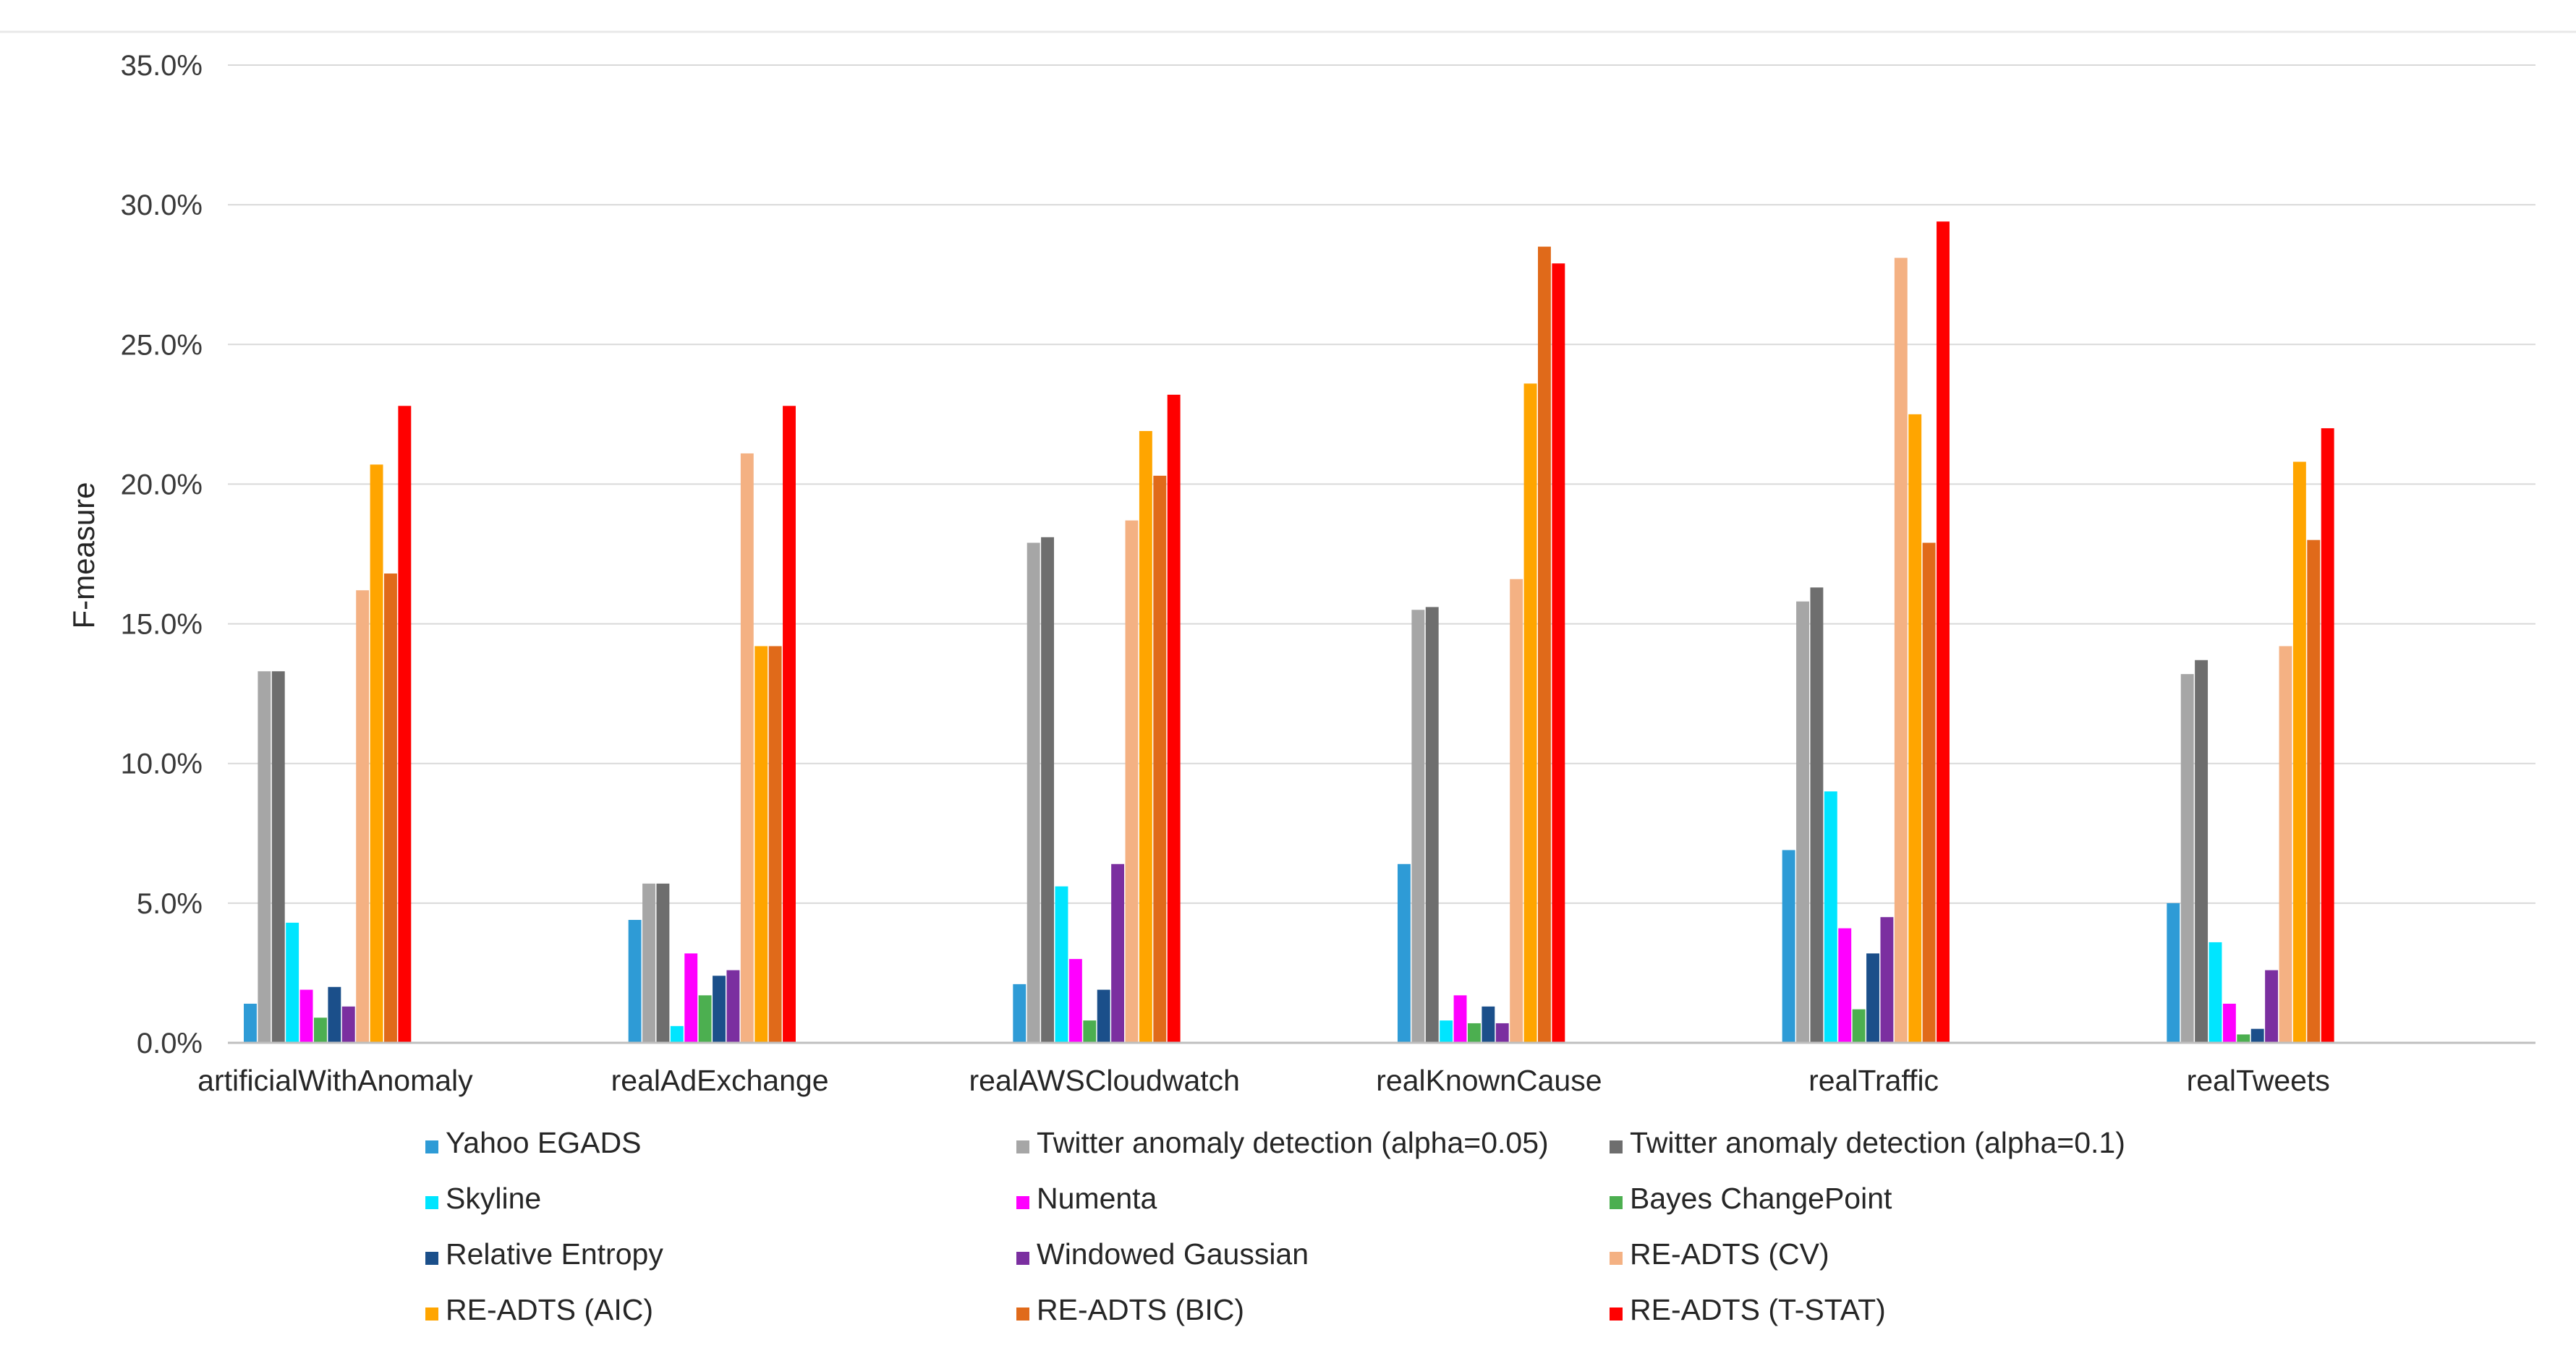  I want to click on x-category-label: realAWSCloudwatch, so click(1104, 1080).